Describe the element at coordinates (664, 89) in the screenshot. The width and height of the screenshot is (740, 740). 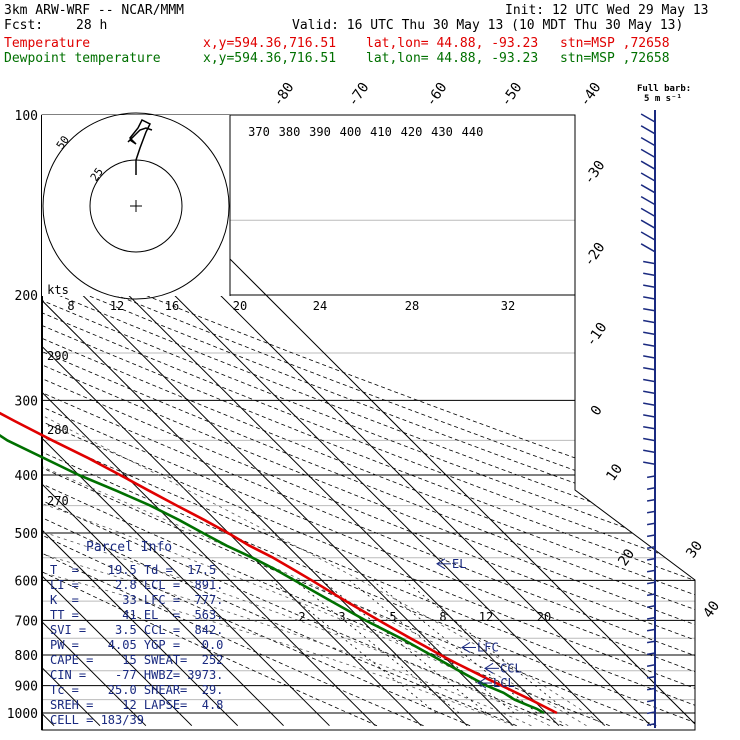
I see `full-barb-label: Full barb:` at that location.